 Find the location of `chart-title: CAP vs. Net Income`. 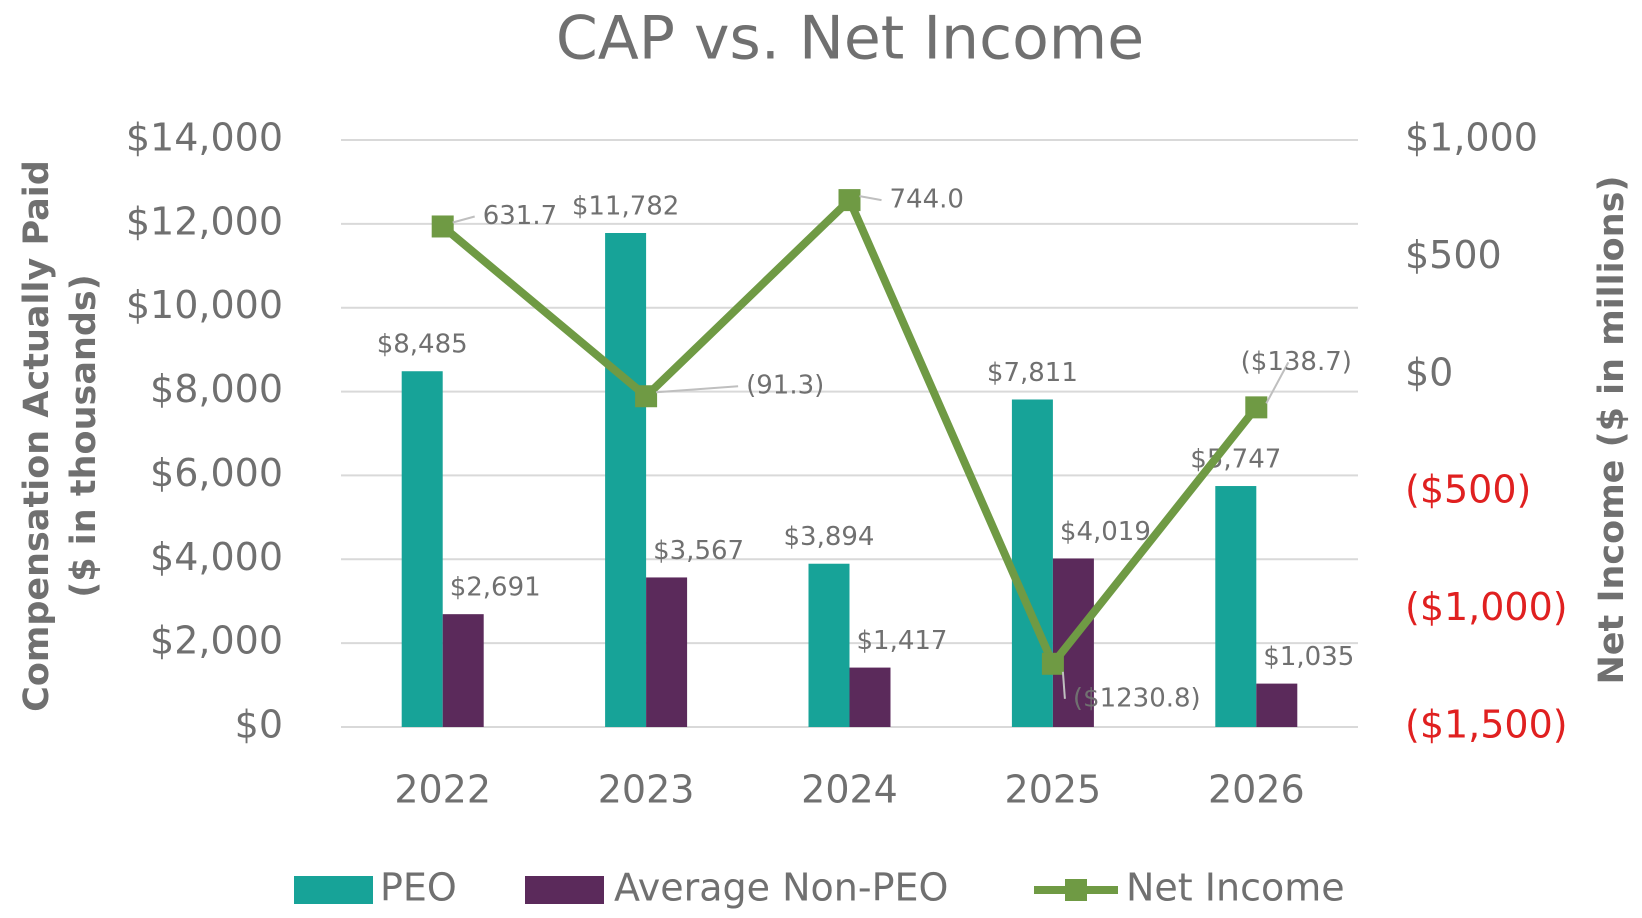

chart-title: CAP vs. Net Income is located at coordinates (850, 39).